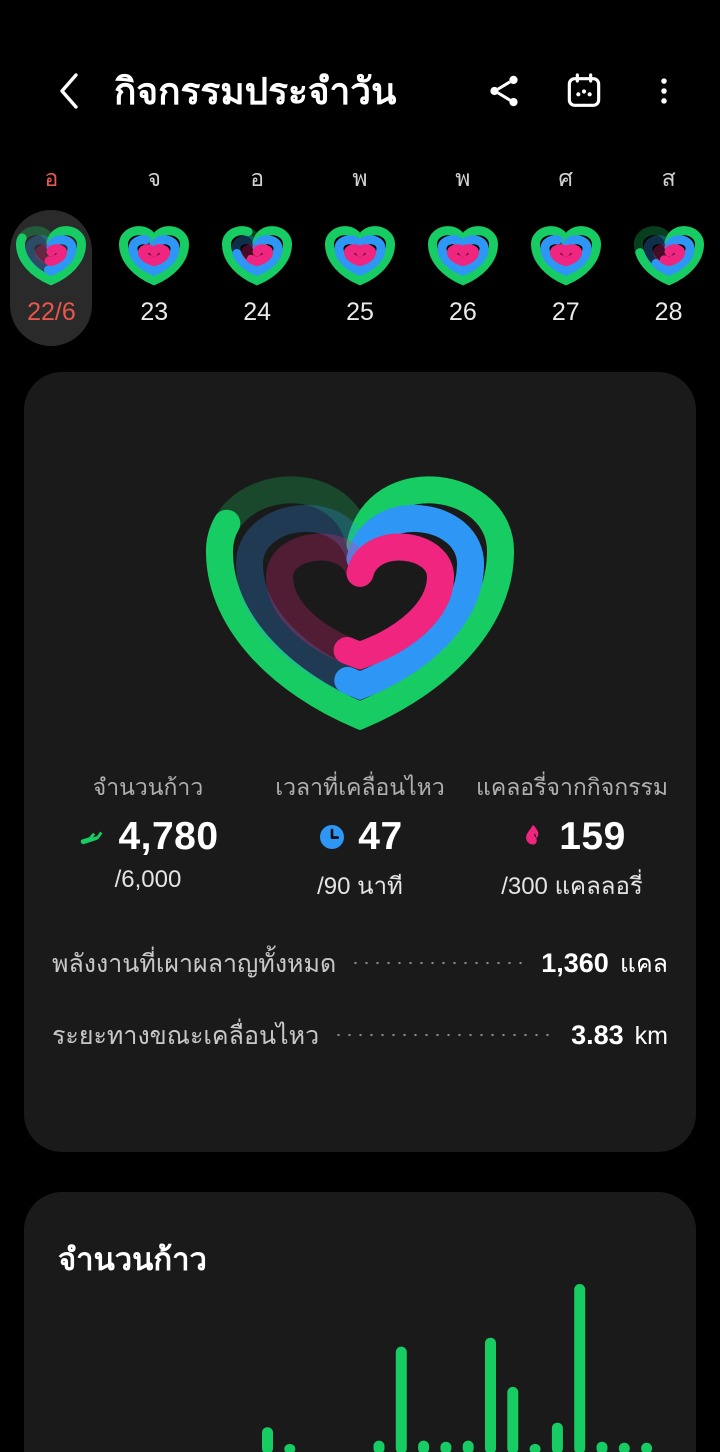 This screenshot has height=1452, width=720. I want to click on activity-heart-rings, so click(360, 600).